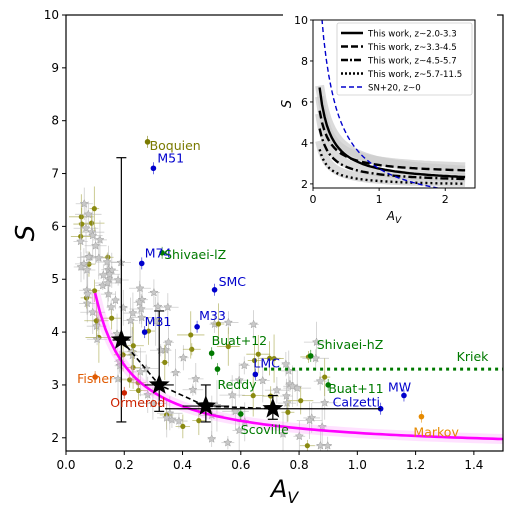 Image resolution: width=512 pixels, height=510 pixels. Describe the element at coordinates (182, 465) in the screenshot. I see `x-tick-label: 0.4` at that location.